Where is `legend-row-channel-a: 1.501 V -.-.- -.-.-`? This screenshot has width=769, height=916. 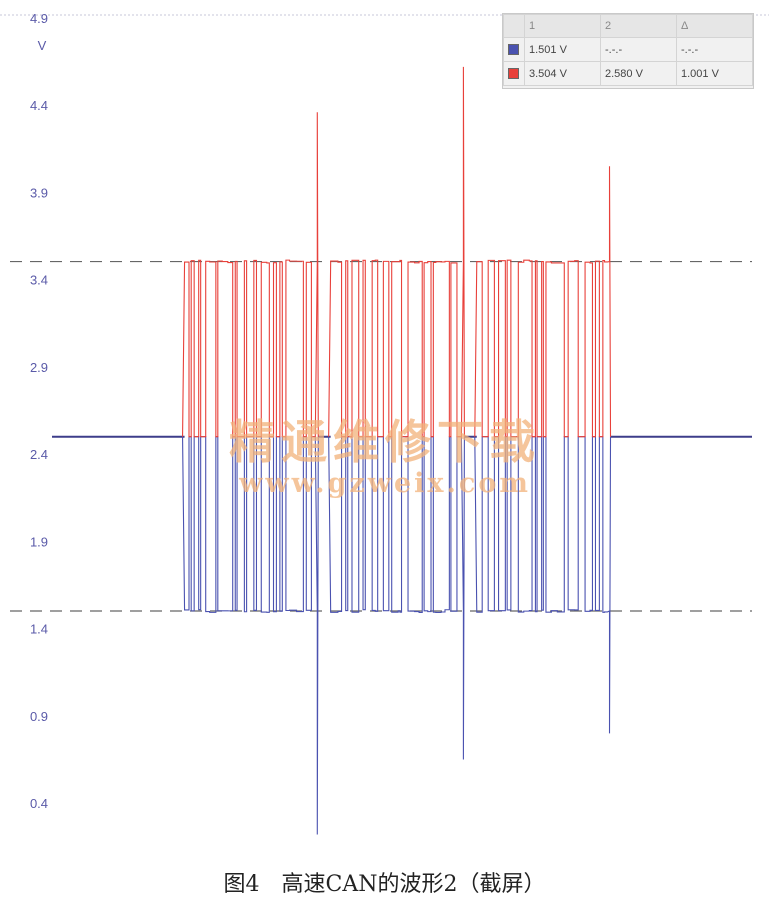
legend-row-channel-a: 1.501 V -.-.- -.-.- is located at coordinates (628, 49).